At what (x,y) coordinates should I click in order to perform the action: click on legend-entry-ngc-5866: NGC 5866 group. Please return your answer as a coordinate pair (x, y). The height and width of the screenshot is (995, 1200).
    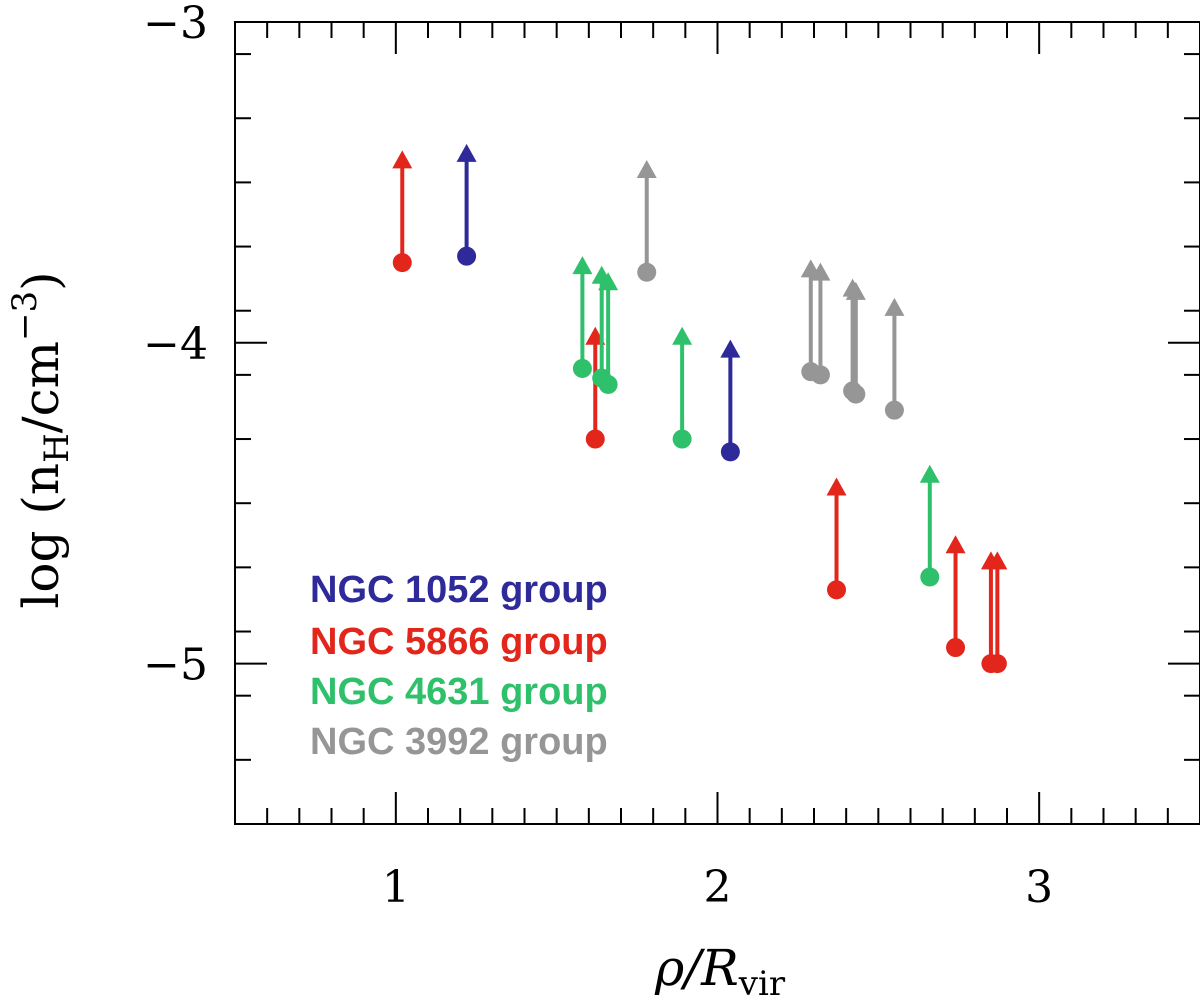
    Looking at the image, I should click on (459, 642).